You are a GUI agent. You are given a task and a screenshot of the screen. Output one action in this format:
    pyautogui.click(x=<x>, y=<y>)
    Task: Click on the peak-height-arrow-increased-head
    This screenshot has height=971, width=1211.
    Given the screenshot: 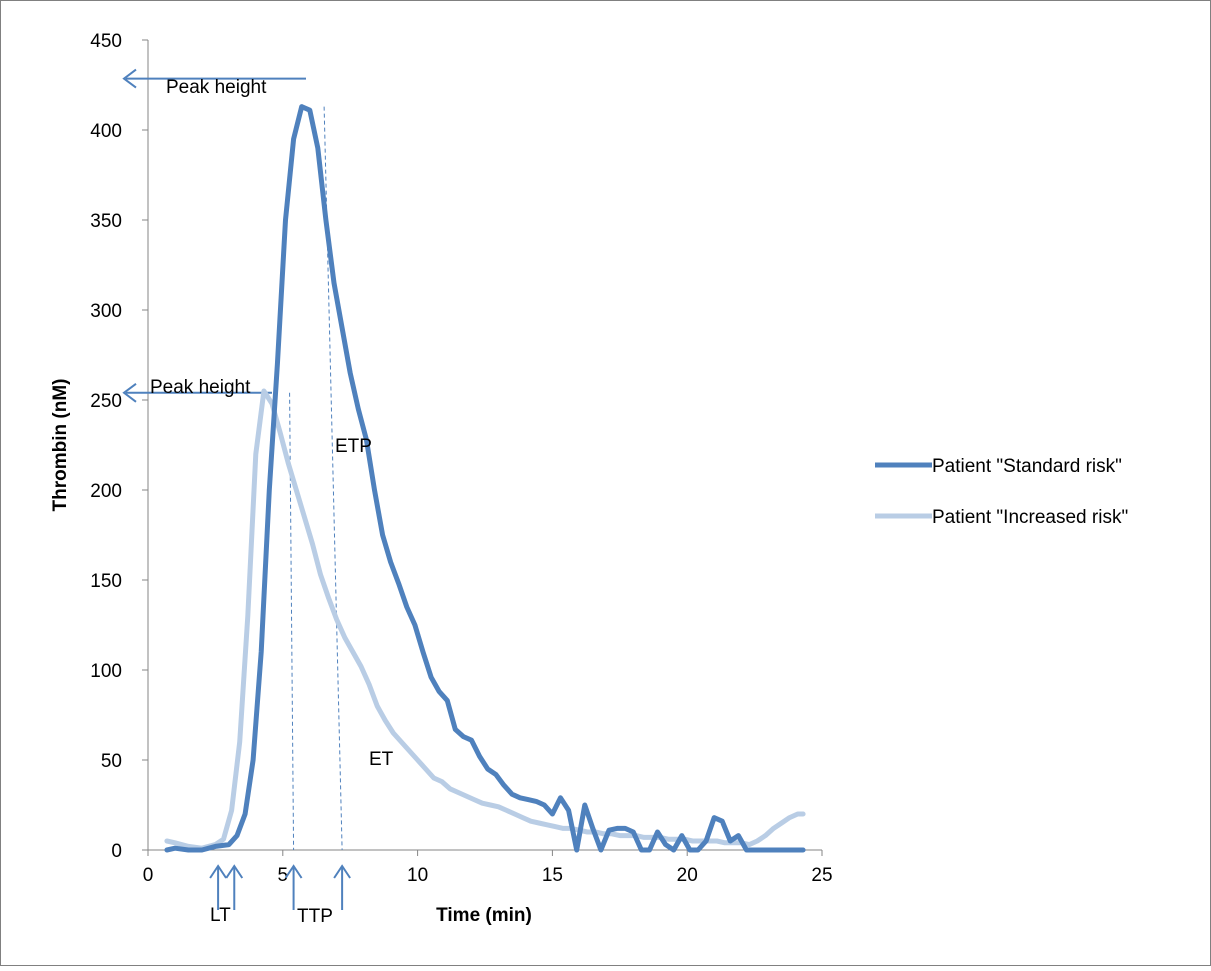 What is the action you would take?
    pyautogui.click(x=129, y=392)
    